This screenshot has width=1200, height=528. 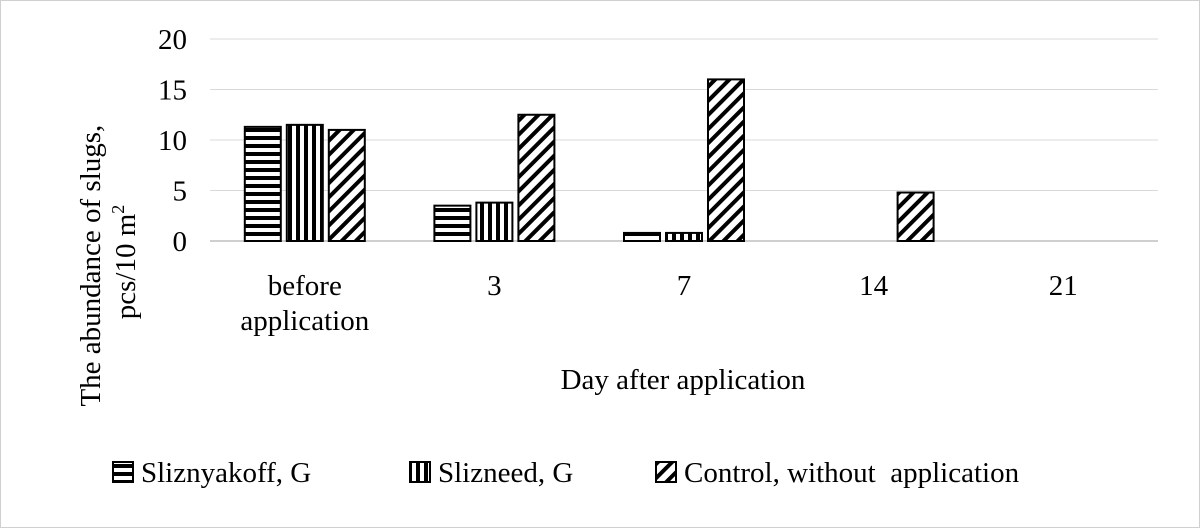 I want to click on x-tick-label: 14, so click(x=874, y=286).